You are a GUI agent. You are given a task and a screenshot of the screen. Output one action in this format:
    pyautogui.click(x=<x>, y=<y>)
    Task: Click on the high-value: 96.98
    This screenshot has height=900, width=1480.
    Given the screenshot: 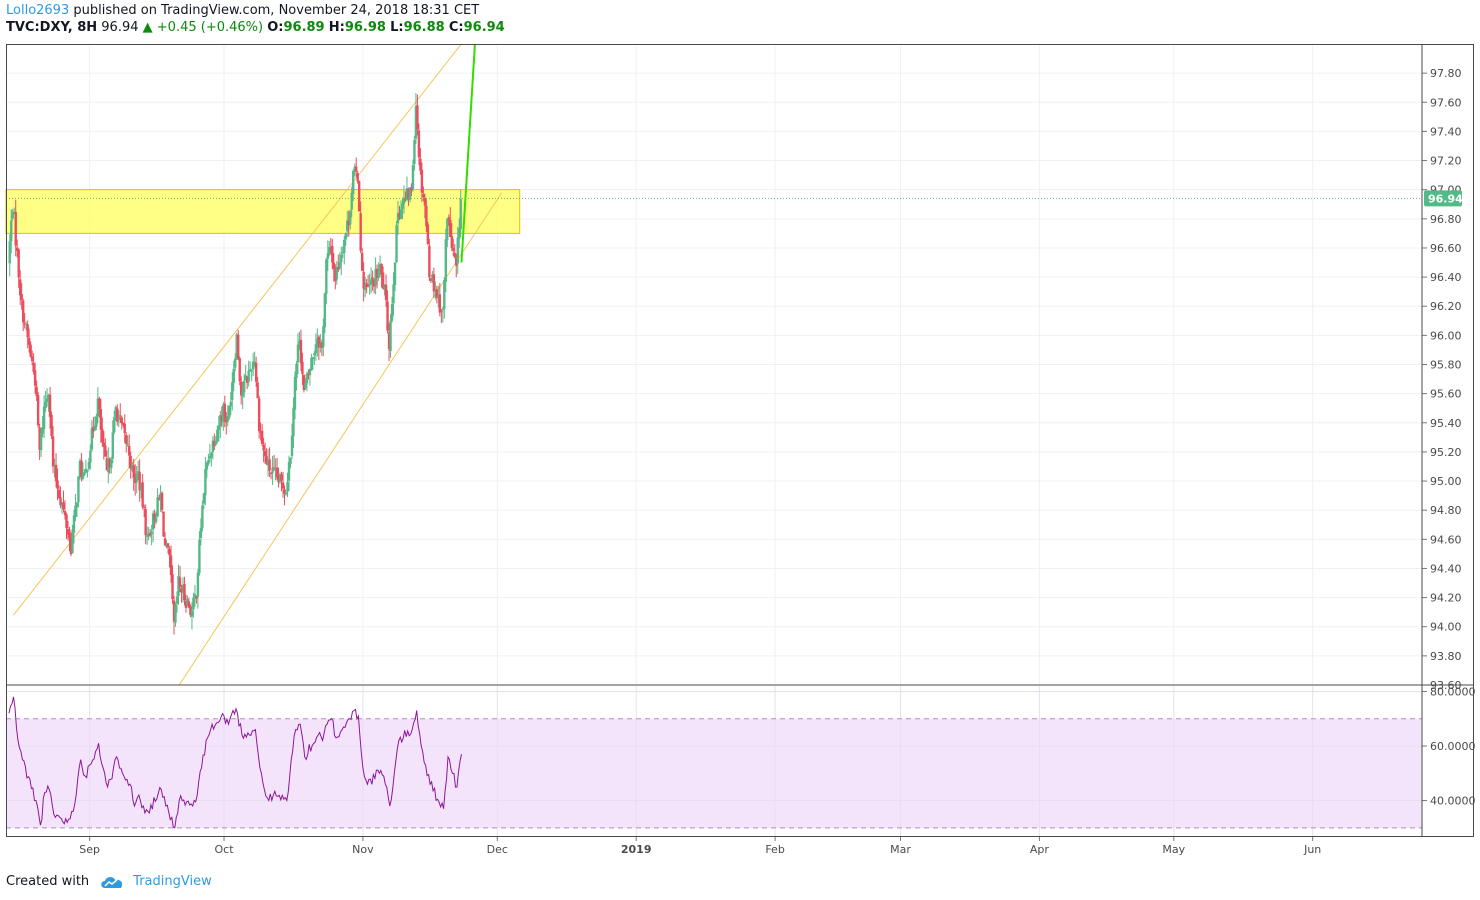 What is the action you would take?
    pyautogui.click(x=365, y=27)
    